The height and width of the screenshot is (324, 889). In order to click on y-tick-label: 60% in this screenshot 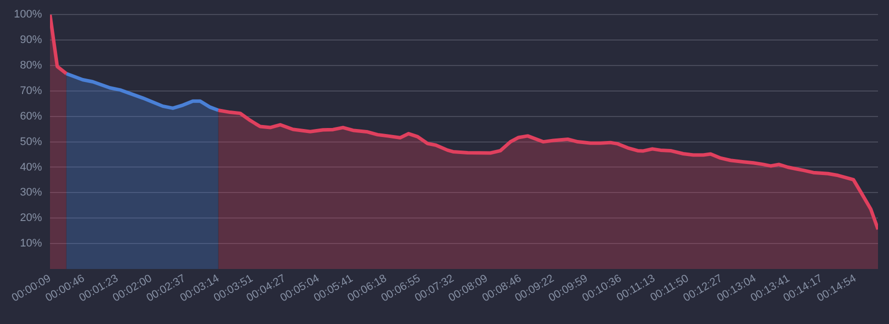, I will do `click(31, 116)`.